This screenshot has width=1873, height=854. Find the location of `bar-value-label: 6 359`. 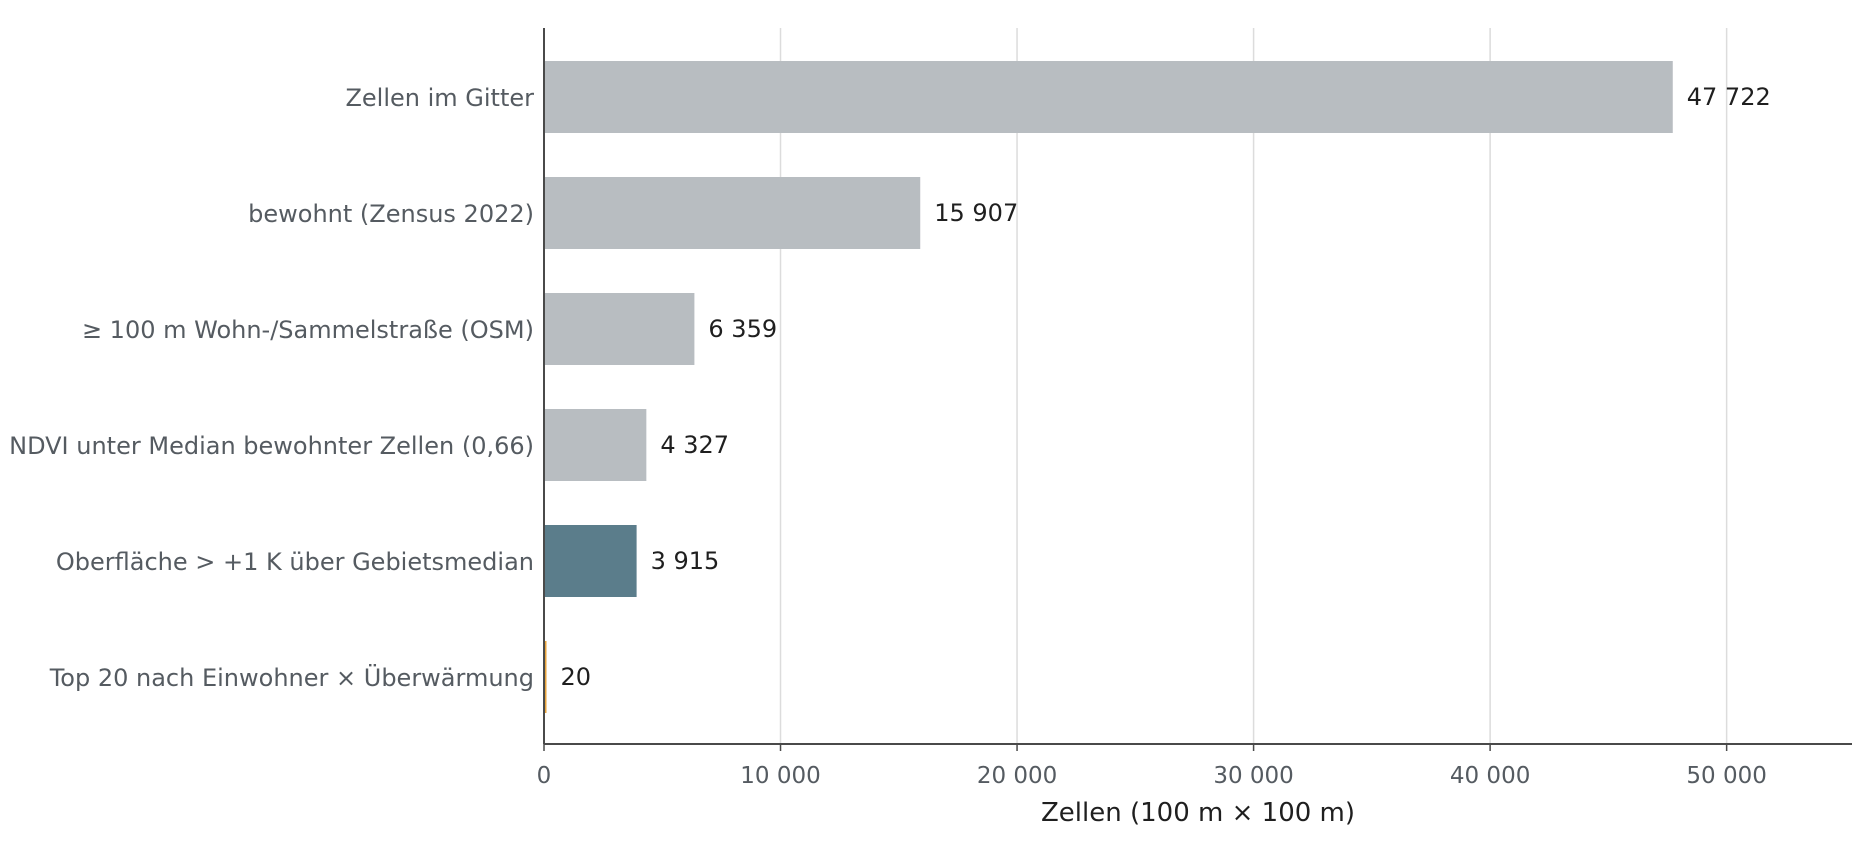

bar-value-label: 6 359 is located at coordinates (742, 329).